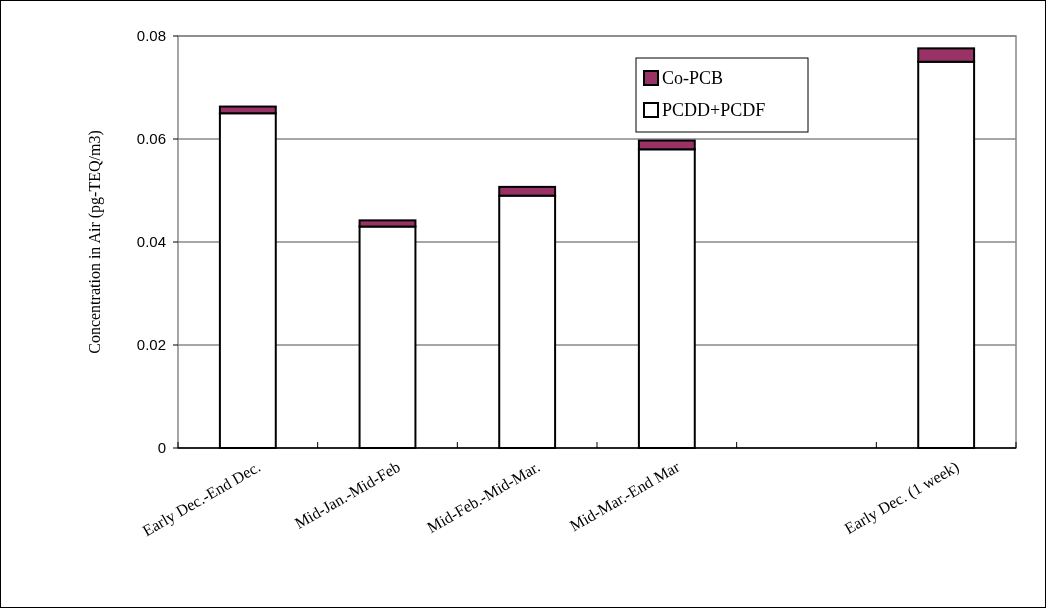  I want to click on legend-label: PCDD+PCDF, so click(714, 110).